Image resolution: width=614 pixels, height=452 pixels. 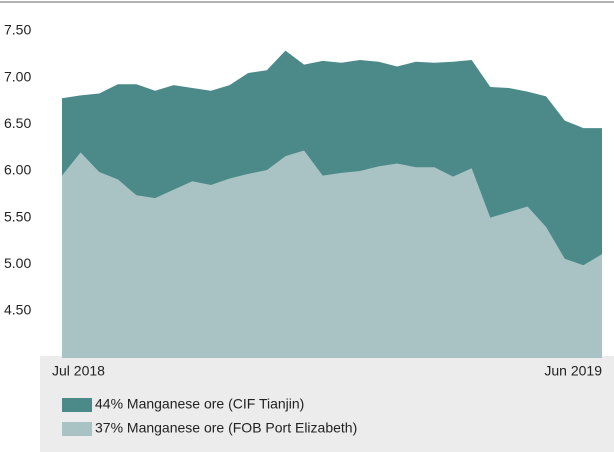 I want to click on x-tick-label: Jul 2018, so click(x=78, y=371).